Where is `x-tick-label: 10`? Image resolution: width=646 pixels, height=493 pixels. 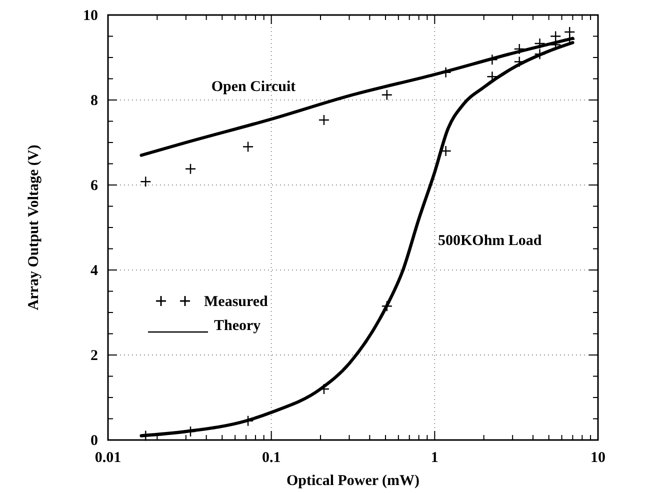
x-tick-label: 10 is located at coordinates (598, 458).